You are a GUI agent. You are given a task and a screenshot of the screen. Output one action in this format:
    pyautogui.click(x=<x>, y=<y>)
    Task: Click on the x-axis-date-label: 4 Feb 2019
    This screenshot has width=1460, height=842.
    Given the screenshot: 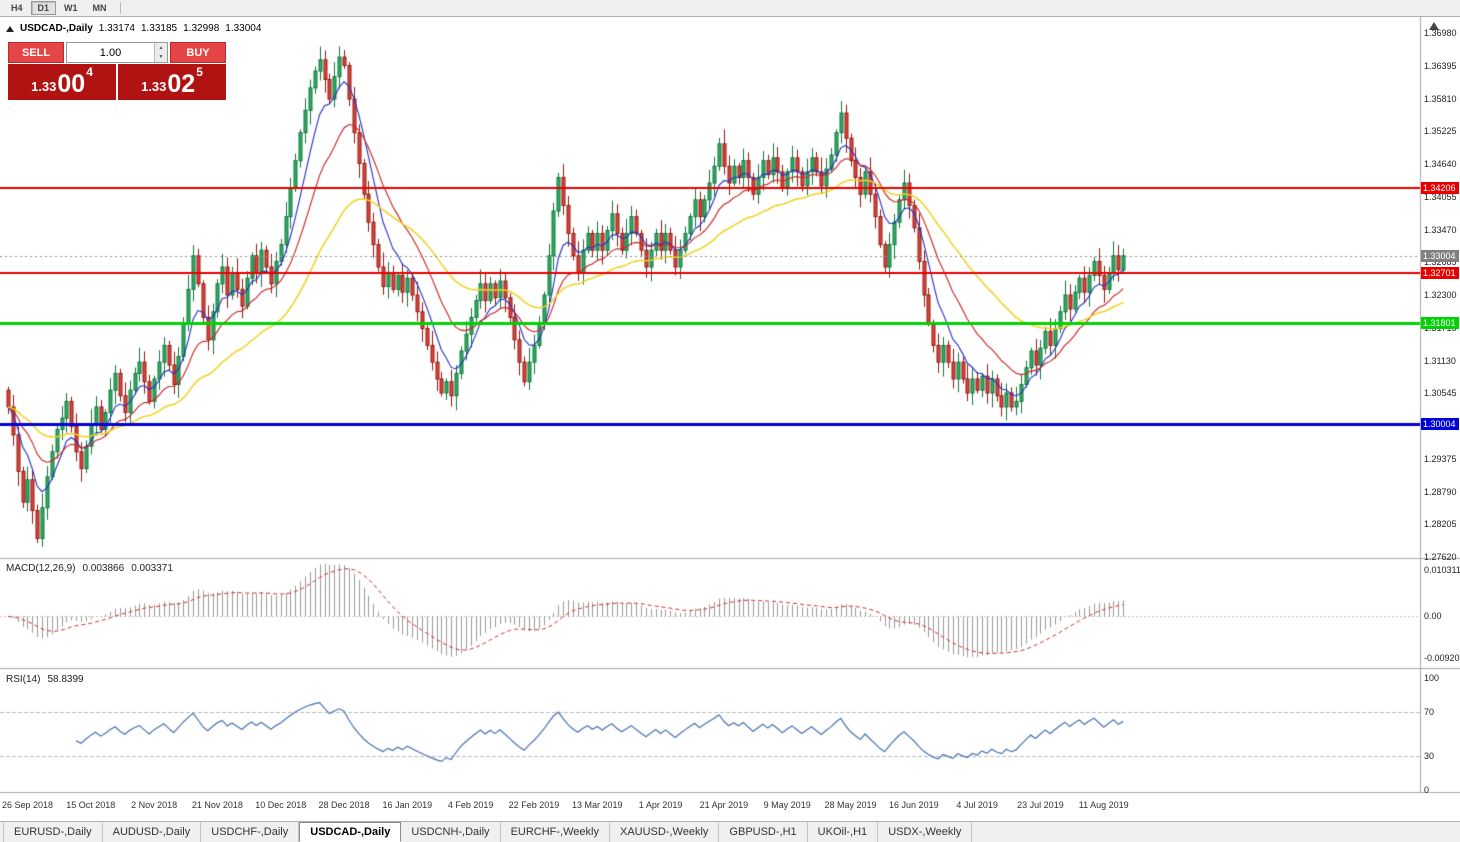 What is the action you would take?
    pyautogui.click(x=470, y=805)
    